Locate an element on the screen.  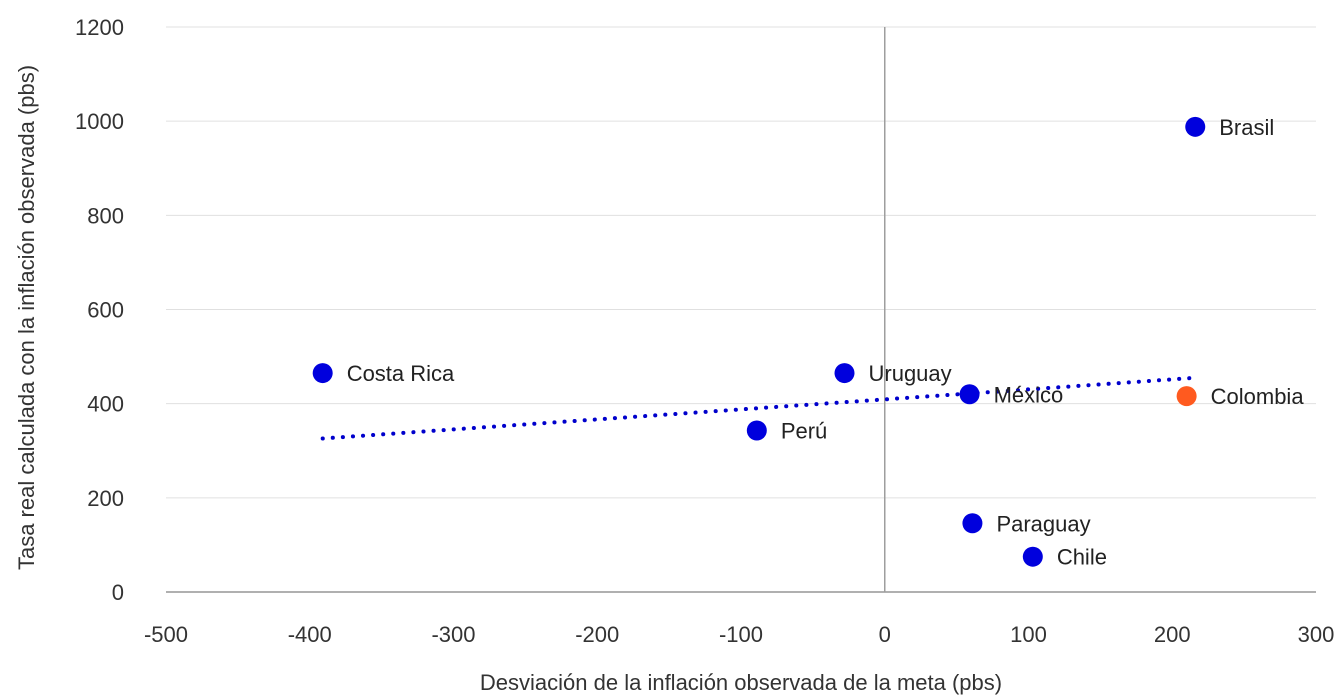
x-tick-label: 0 is located at coordinates (885, 634).